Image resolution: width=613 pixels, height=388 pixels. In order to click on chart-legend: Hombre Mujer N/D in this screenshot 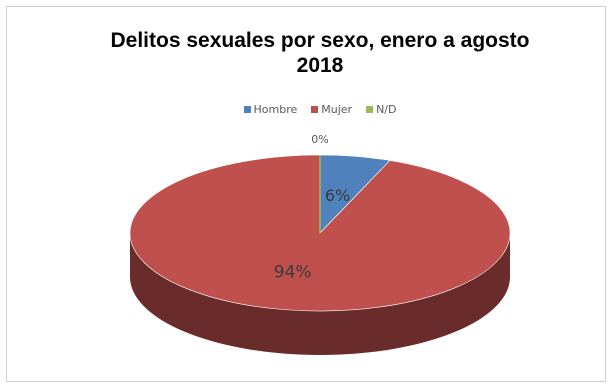, I will do `click(306, 109)`.